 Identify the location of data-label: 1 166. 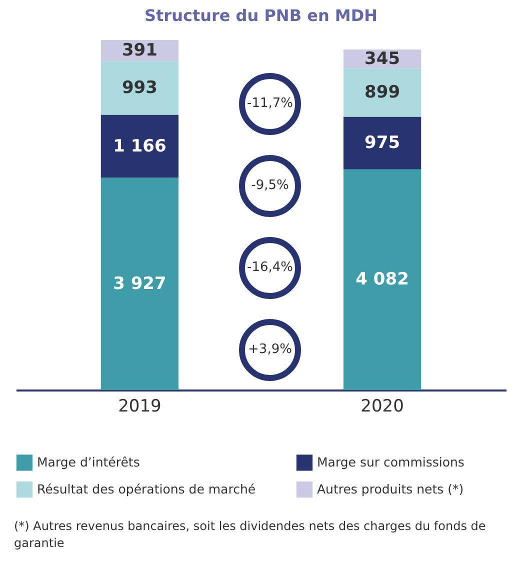
(139, 146).